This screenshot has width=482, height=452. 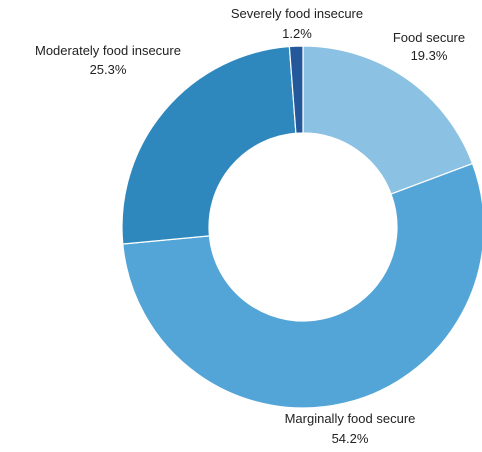 I want to click on slice-value-food-secure: 19.3%, so click(x=429, y=55).